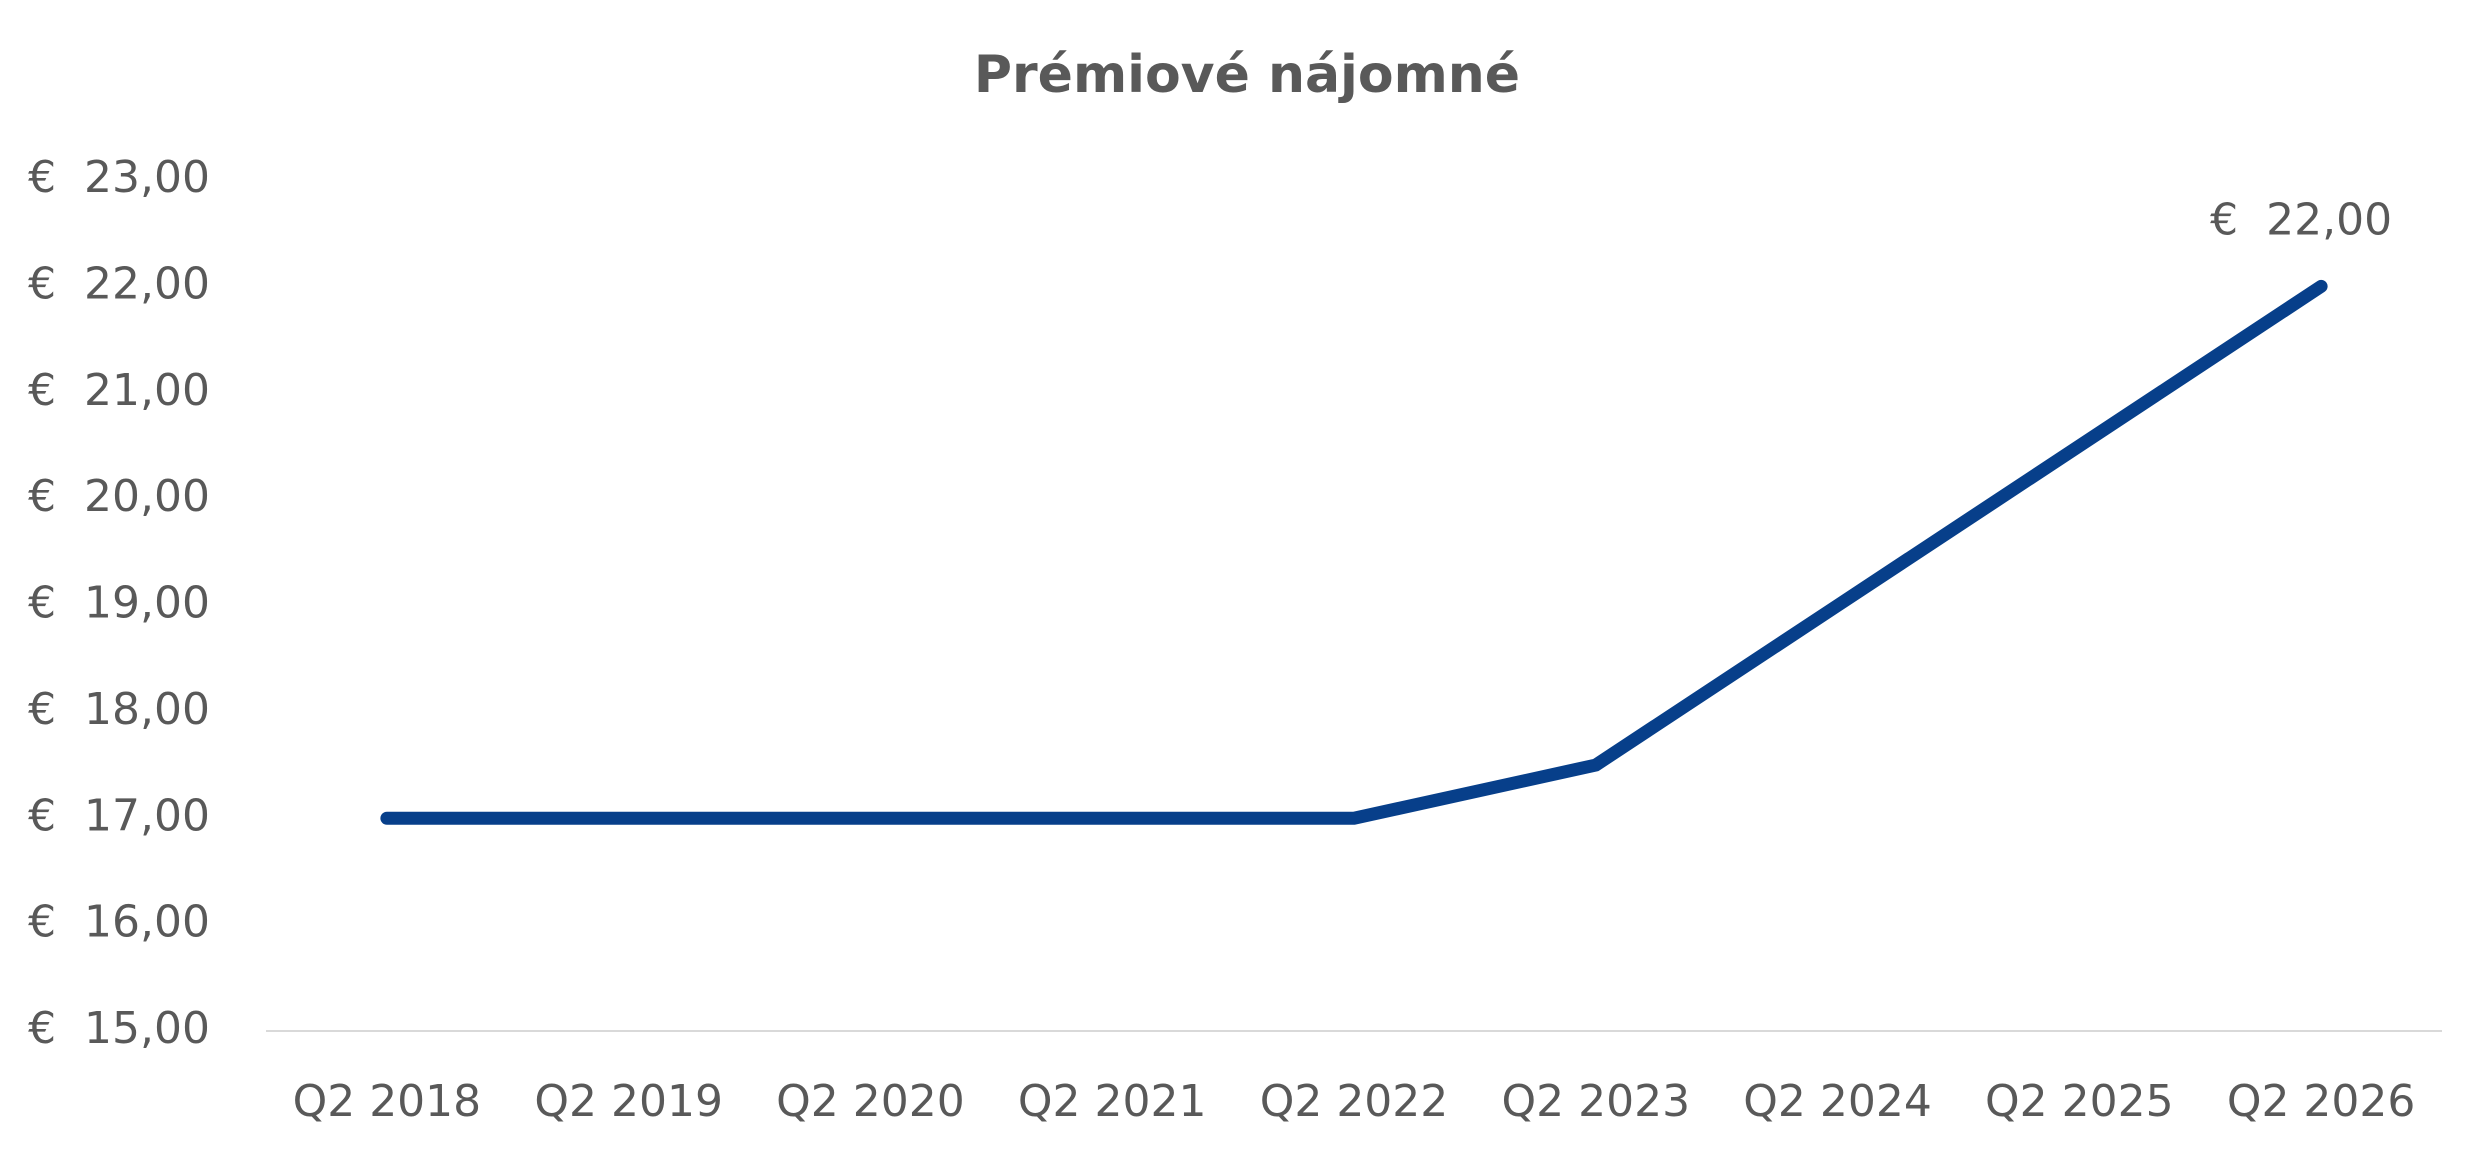 This screenshot has width=2469, height=1155. What do you see at coordinates (119, 603) in the screenshot?
I see `y-tick-label: € 19,00` at bounding box center [119, 603].